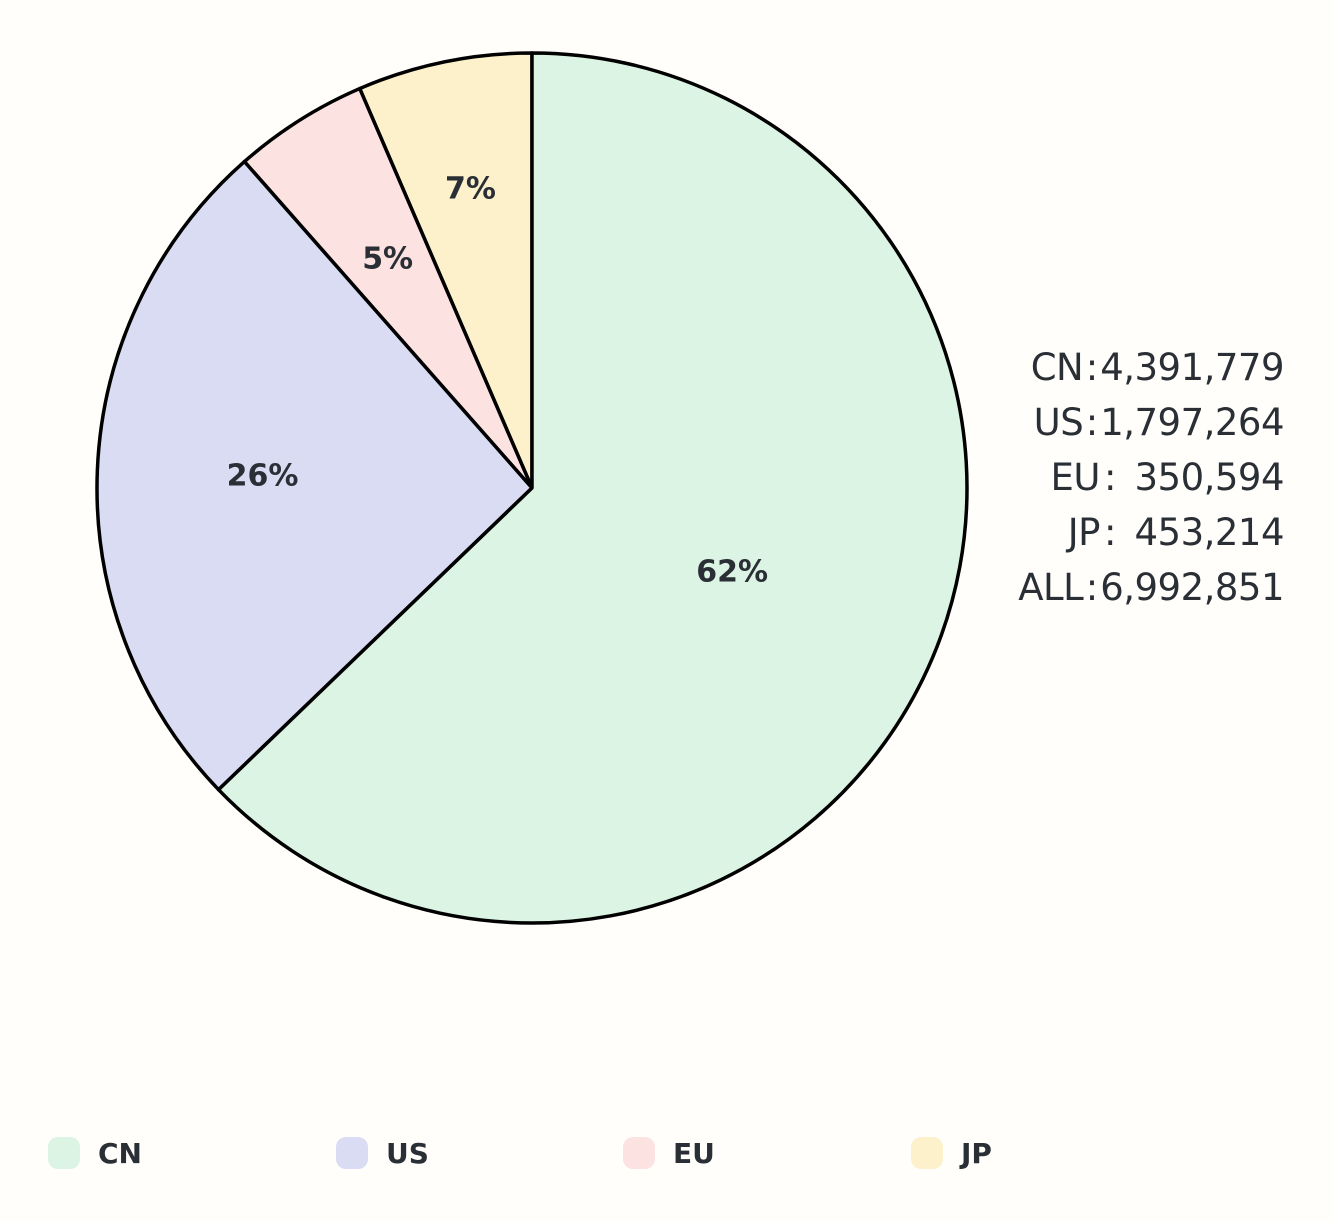  Describe the element at coordinates (732, 572) in the screenshot. I see `slice-label-cn: 62%` at that location.